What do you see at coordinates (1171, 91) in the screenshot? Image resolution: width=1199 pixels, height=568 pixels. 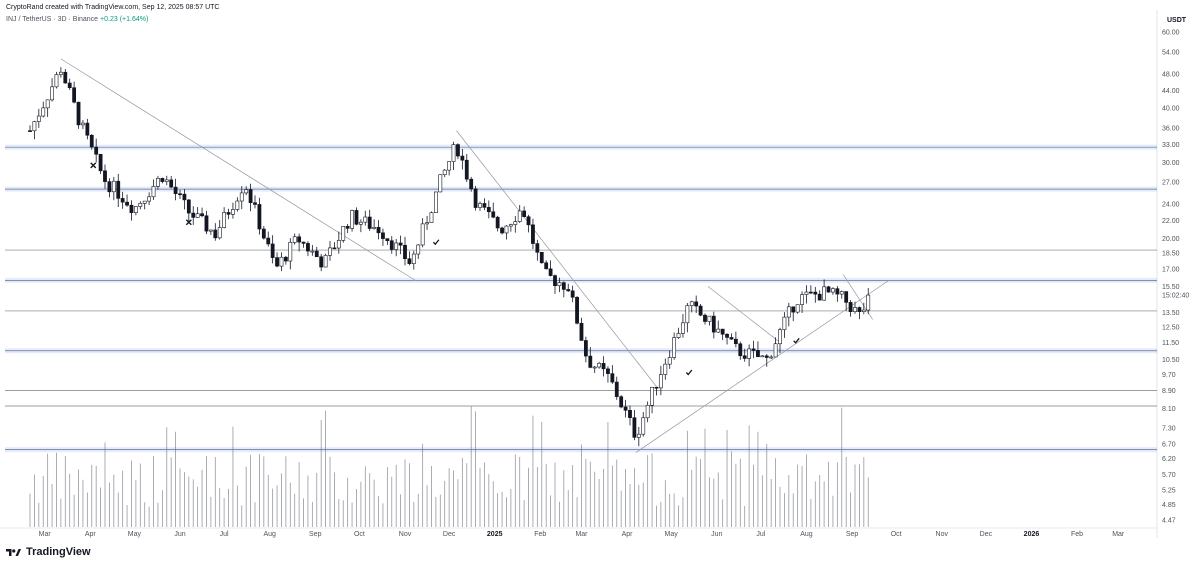 I see `price-tick-label: 44.00` at bounding box center [1171, 91].